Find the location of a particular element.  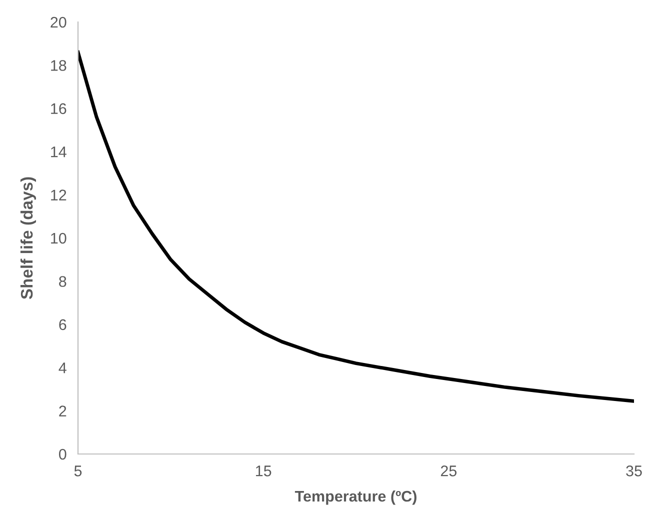

y-tick-label: 18 is located at coordinates (58, 65).